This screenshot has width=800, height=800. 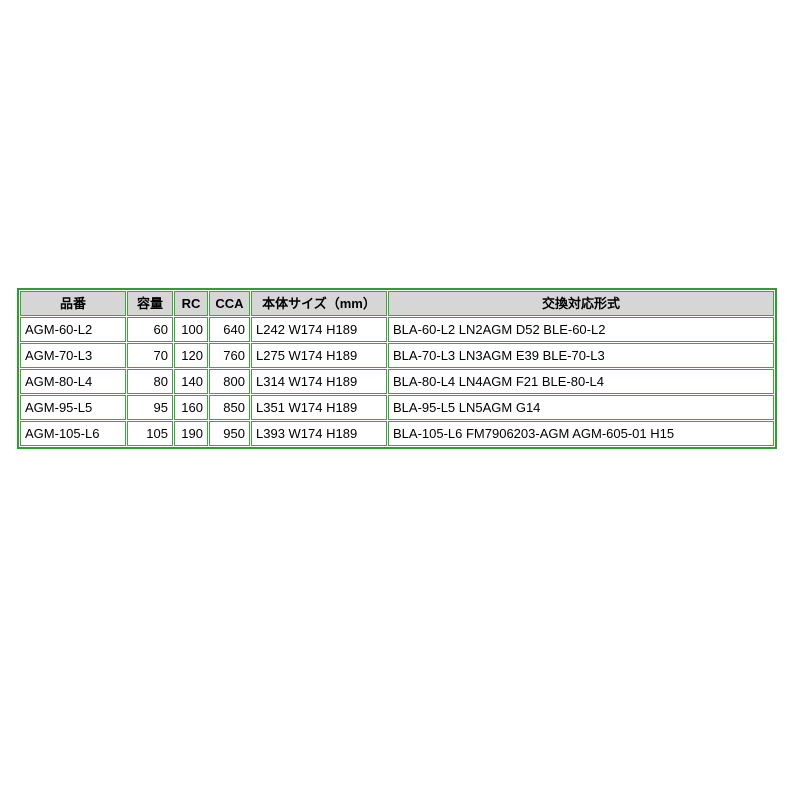 I want to click on cell-capacity: 70, so click(x=150, y=355).